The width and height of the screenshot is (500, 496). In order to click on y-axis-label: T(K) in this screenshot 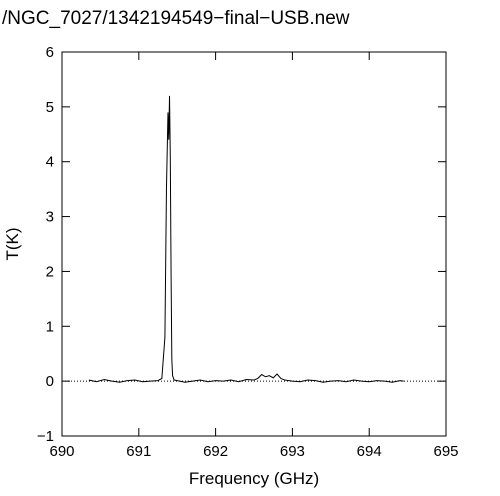, I will do `click(12, 243)`.